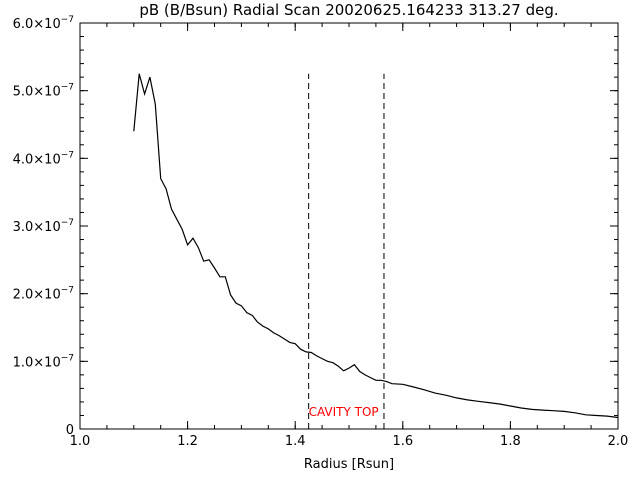 This screenshot has width=640, height=480. Describe the element at coordinates (295, 441) in the screenshot. I see `x-tick-label: 1.4` at that location.